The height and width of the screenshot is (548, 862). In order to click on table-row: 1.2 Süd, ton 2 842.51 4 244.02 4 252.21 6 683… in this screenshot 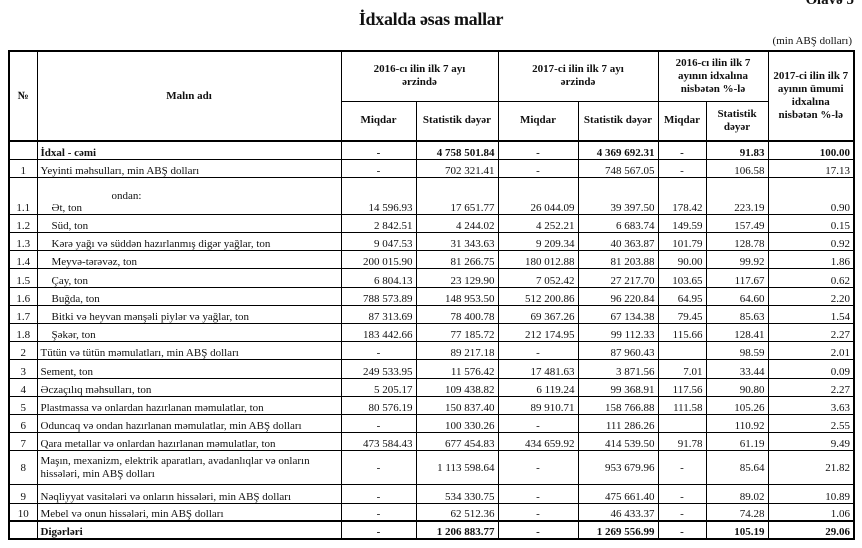, I will do `click(431, 223)`.